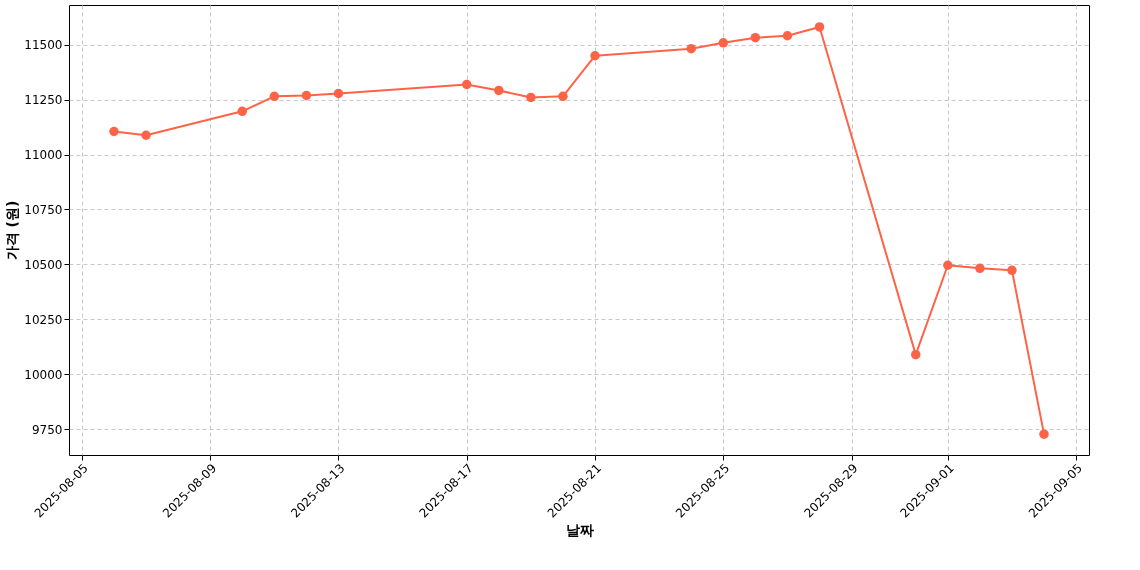 This screenshot has width=1140, height=570. What do you see at coordinates (47, 429) in the screenshot?
I see `y-tick-label: 9750` at bounding box center [47, 429].